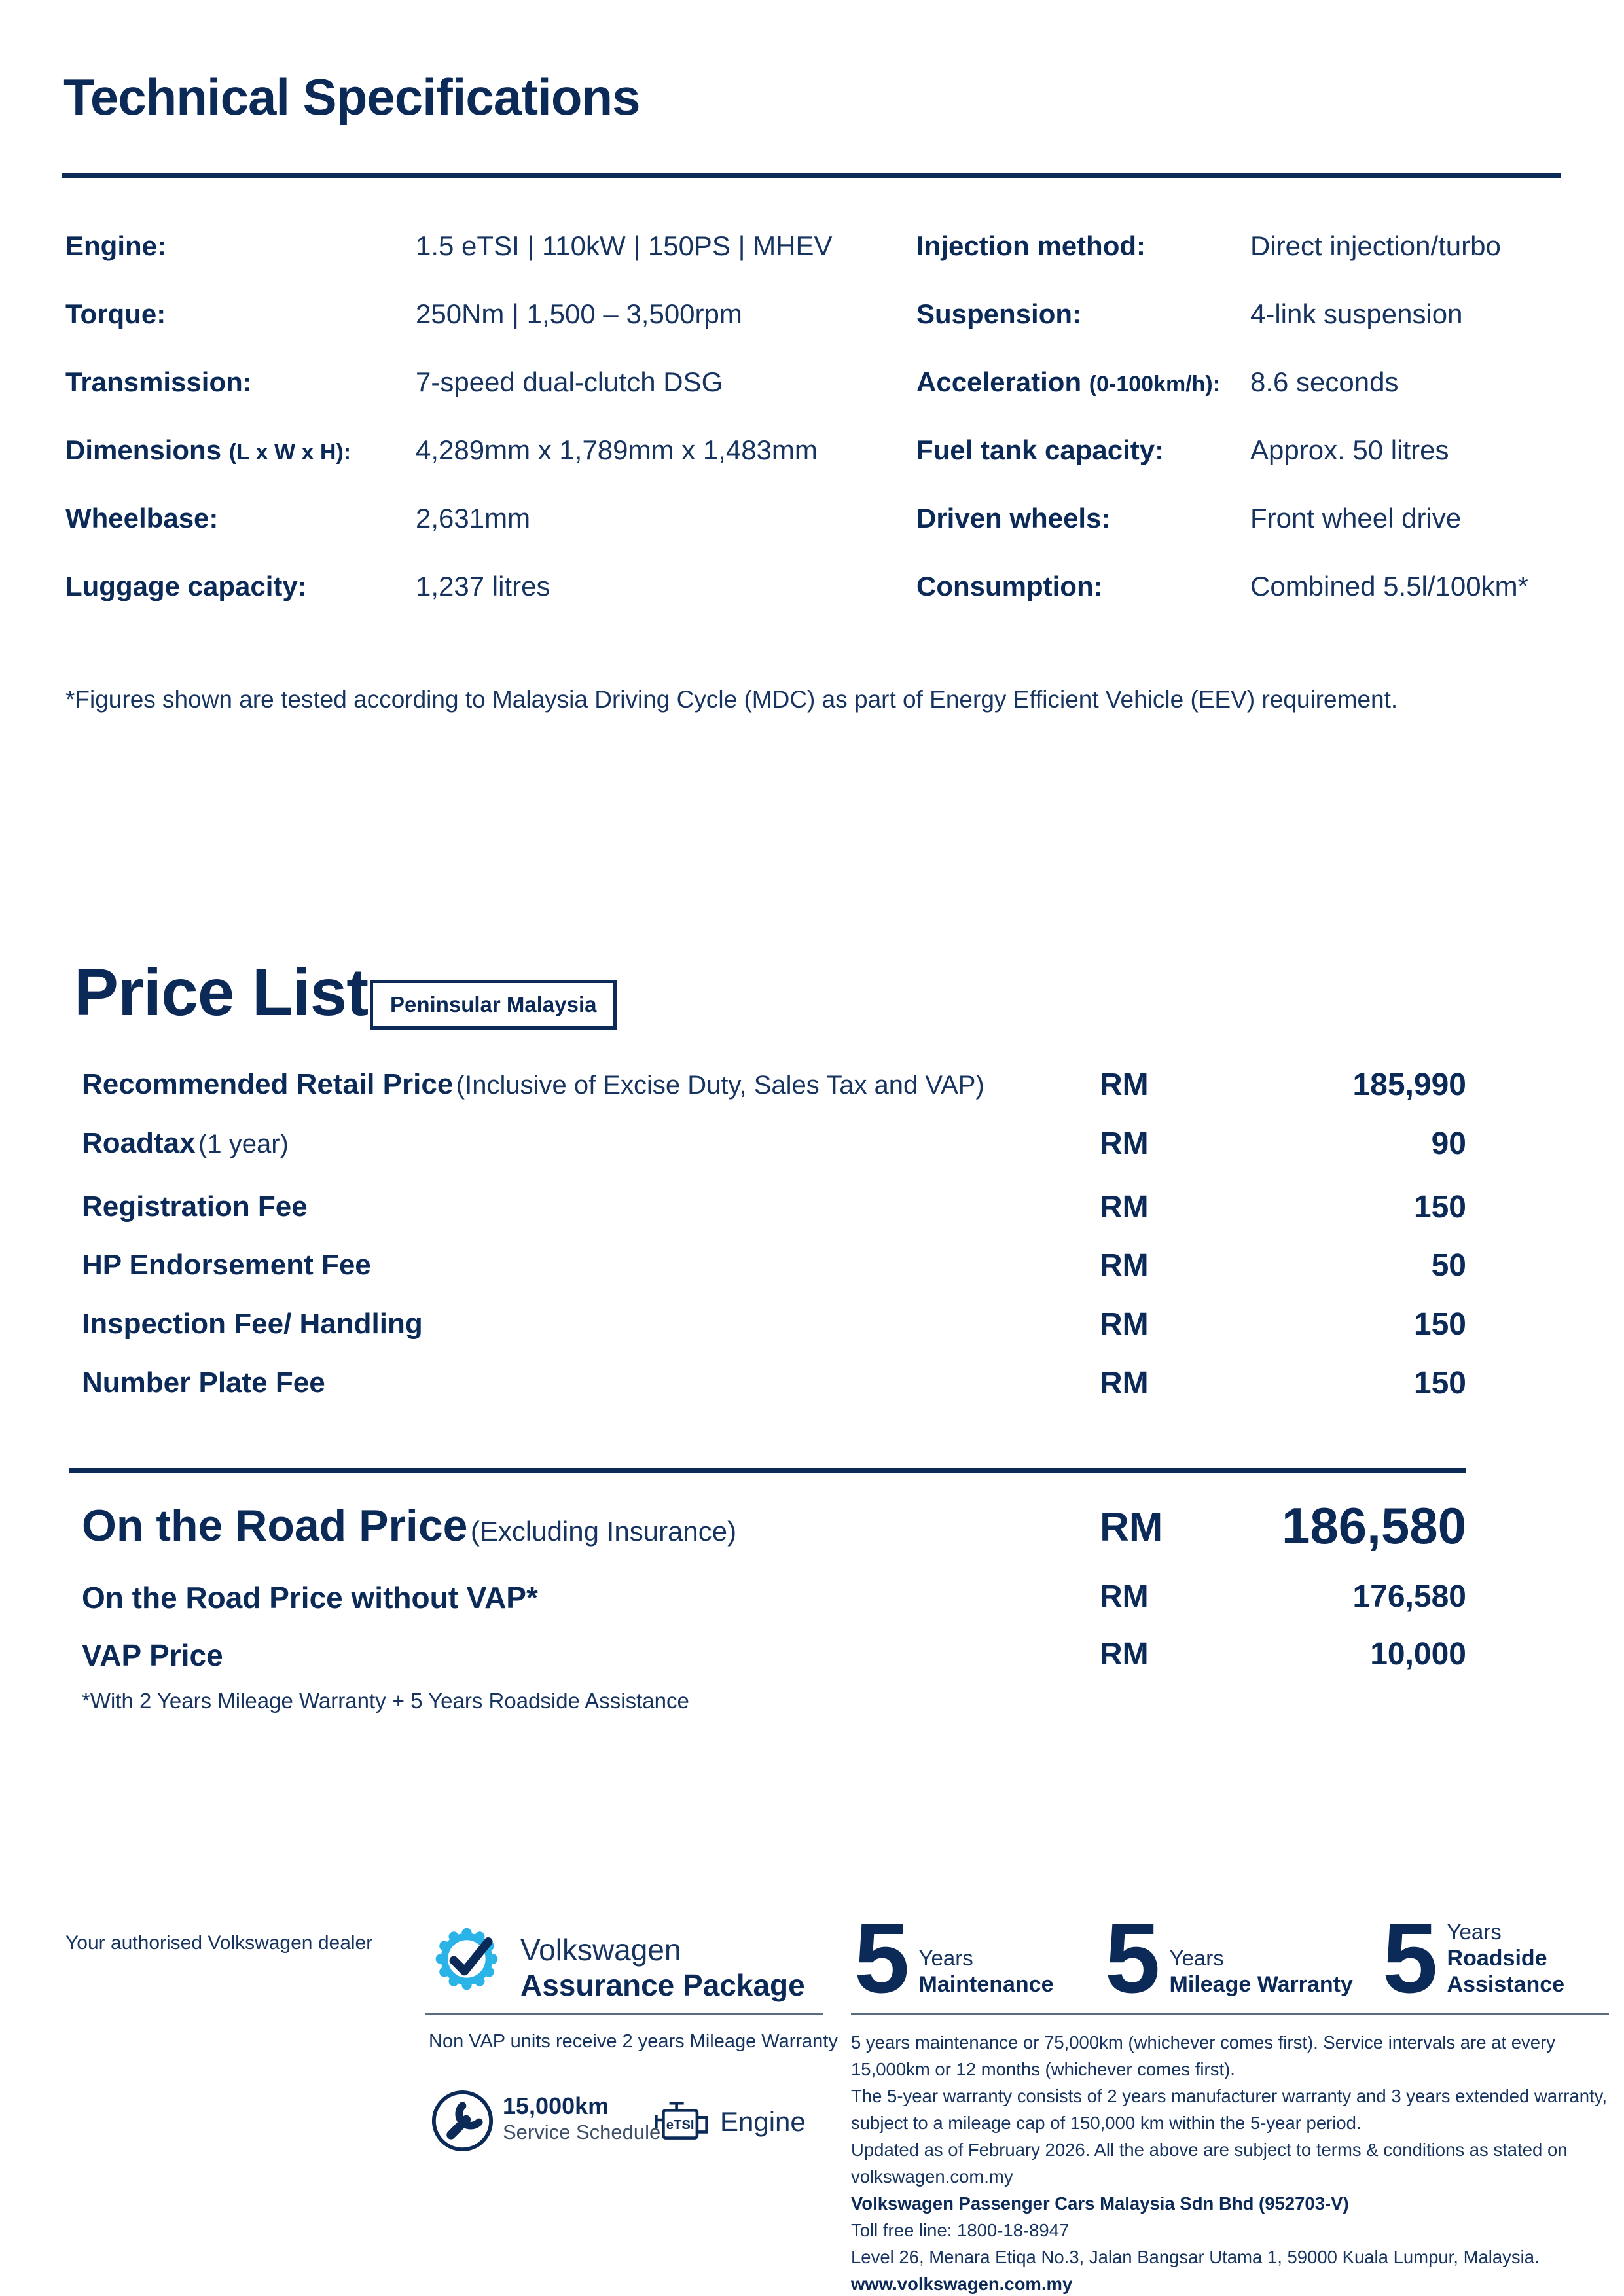 The image size is (1624, 2296). Describe the element at coordinates (1324, 382) in the screenshot. I see `spec-value: 8.6 seconds` at that location.